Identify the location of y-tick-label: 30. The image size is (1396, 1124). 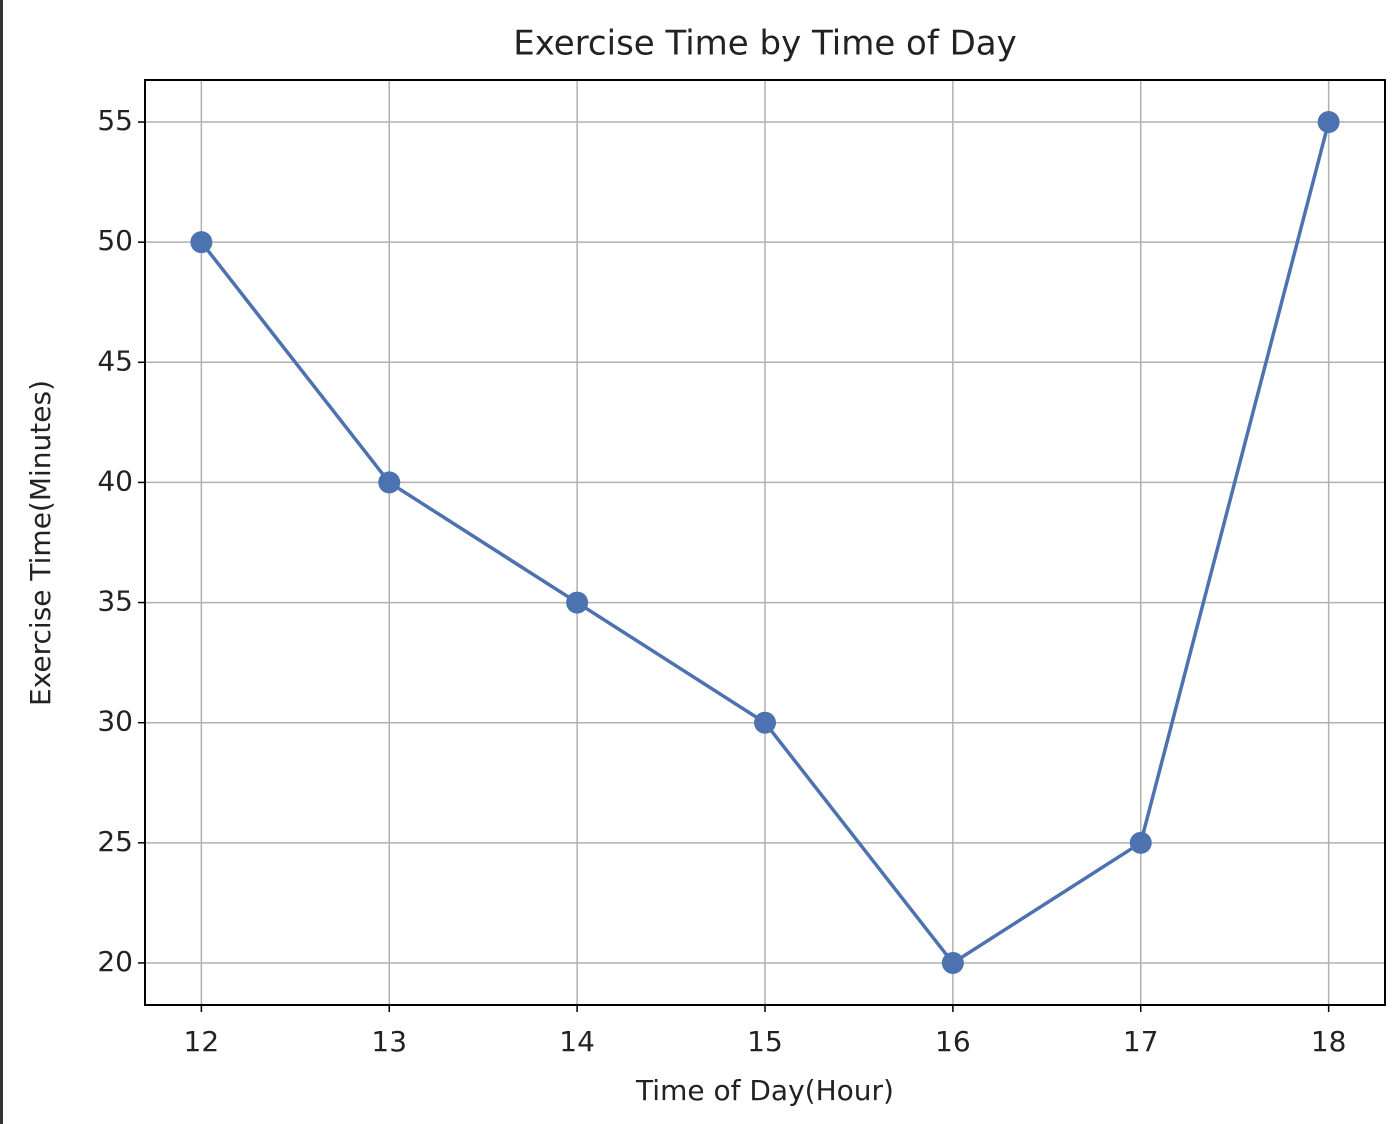
(115, 721).